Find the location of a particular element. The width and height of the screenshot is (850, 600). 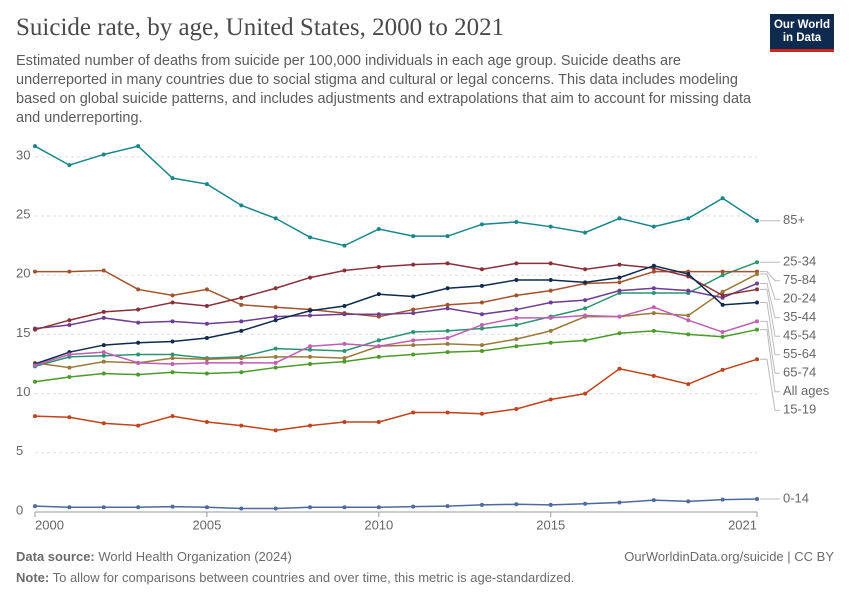

logo-line: in Data is located at coordinates (802, 38).